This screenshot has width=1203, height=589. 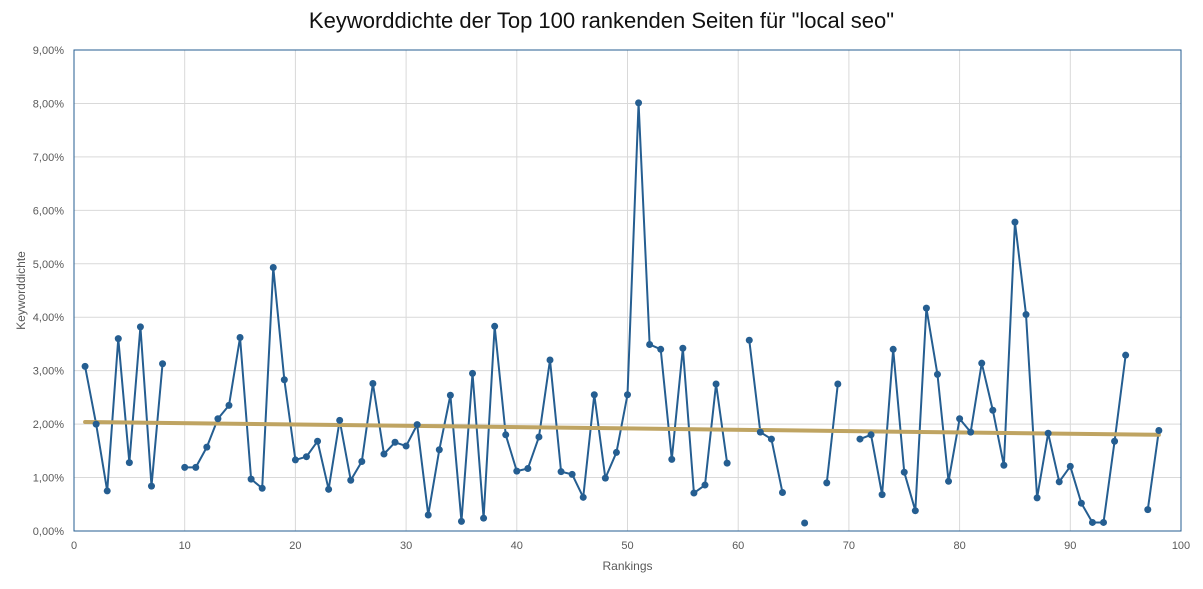 I want to click on y-tick-label: 1,00%, so click(x=48, y=479).